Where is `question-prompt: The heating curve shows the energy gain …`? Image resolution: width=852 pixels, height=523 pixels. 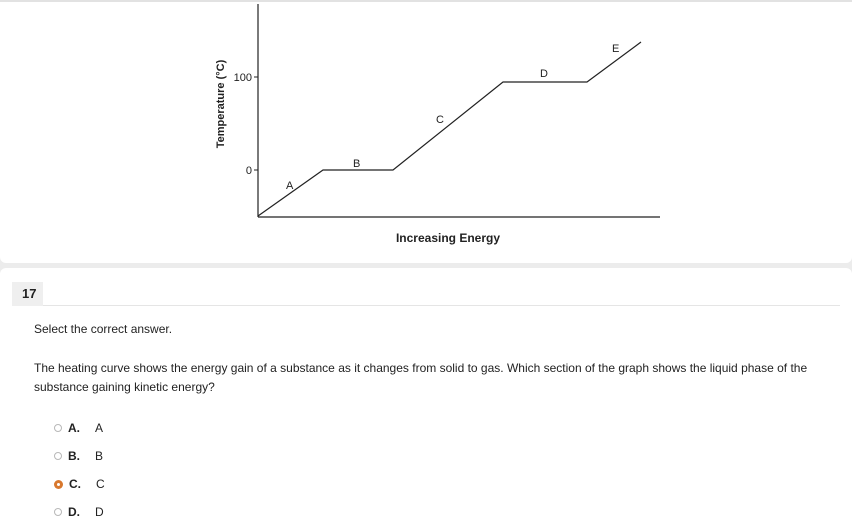
question-prompt: The heating curve shows the energy gain … is located at coordinates (421, 377).